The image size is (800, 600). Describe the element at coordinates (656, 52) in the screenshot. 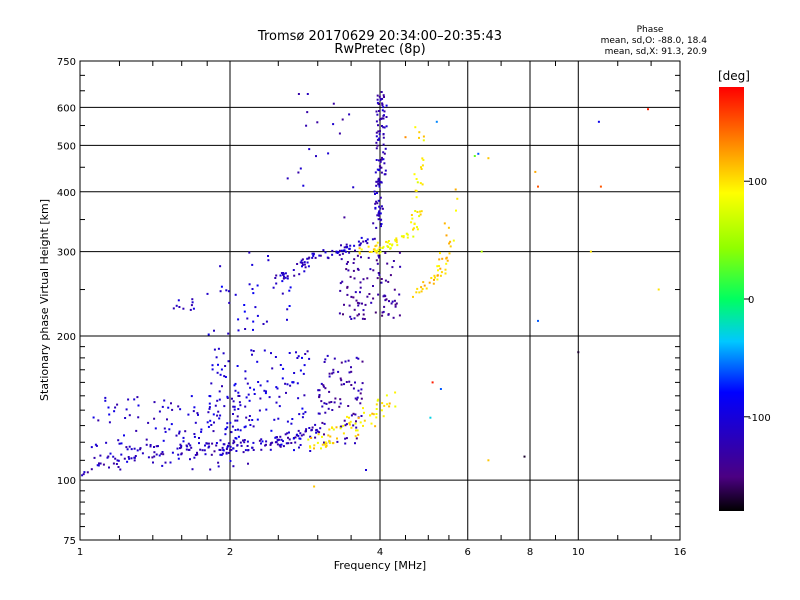

I see `phase-stats-x: mean, sd,X: 91.3, 20.9` at that location.